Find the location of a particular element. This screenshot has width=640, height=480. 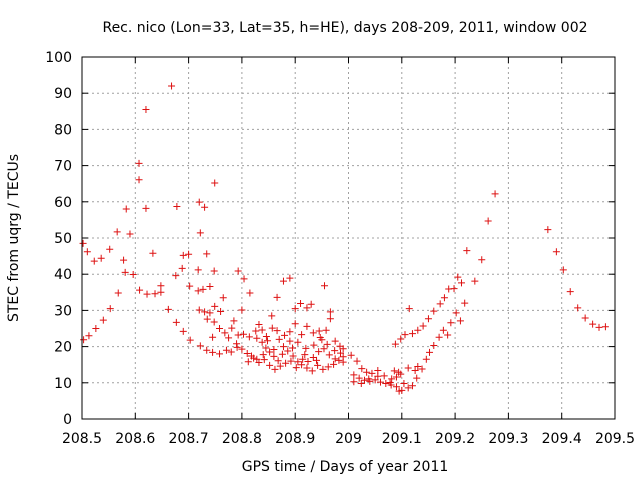

y-tick-label: 70 is located at coordinates (63, 167).